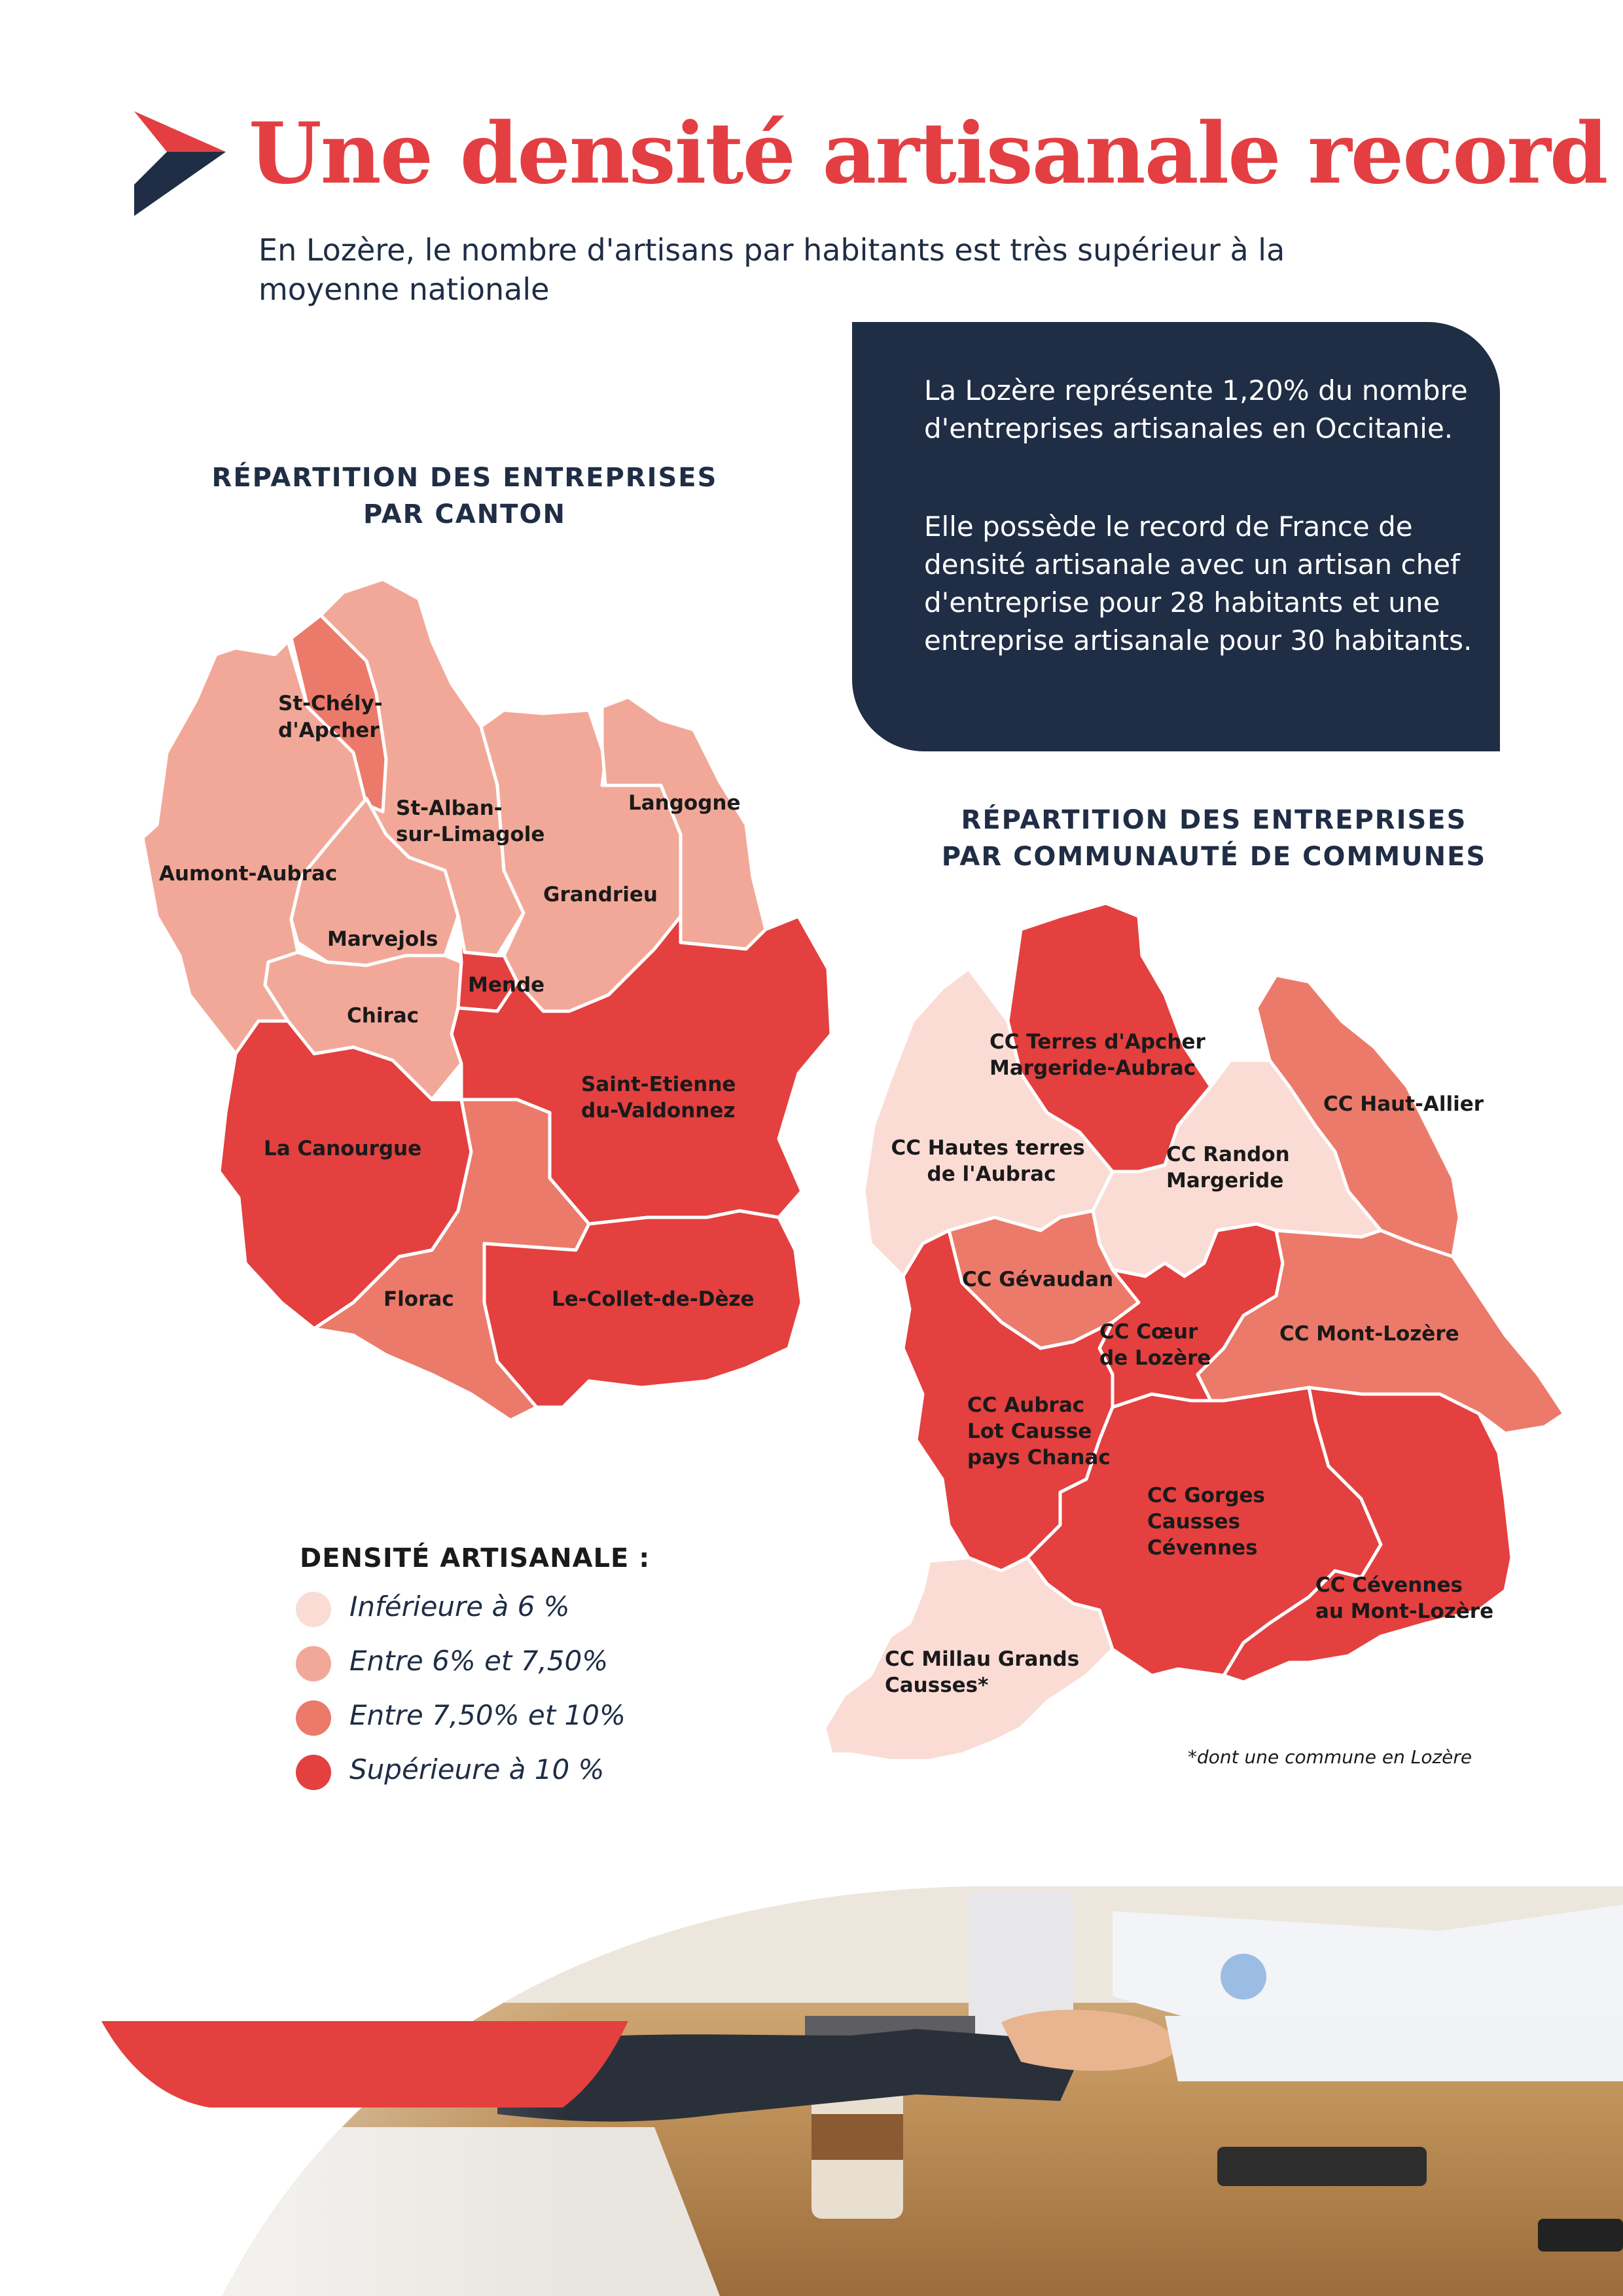  What do you see at coordinates (991, 1161) in the screenshot?
I see `cc-label-hautes-terres: CC Hautes terres de l'Aubrac` at bounding box center [991, 1161].